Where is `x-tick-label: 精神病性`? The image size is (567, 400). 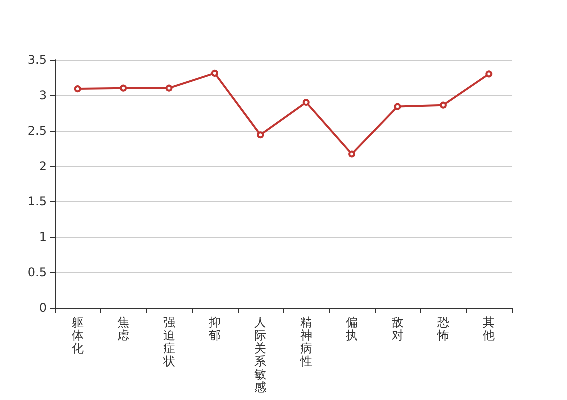
x-tick-label: 精神病性 is located at coordinates (305, 342).